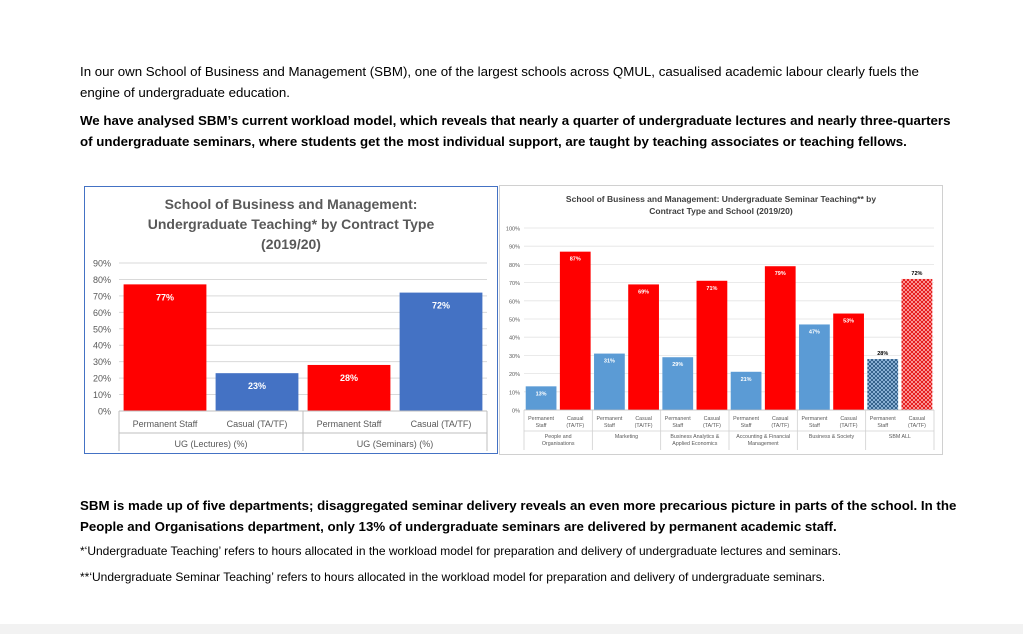  Describe the element at coordinates (291, 244) in the screenshot. I see `chart-title-line: (2019/20)` at that location.